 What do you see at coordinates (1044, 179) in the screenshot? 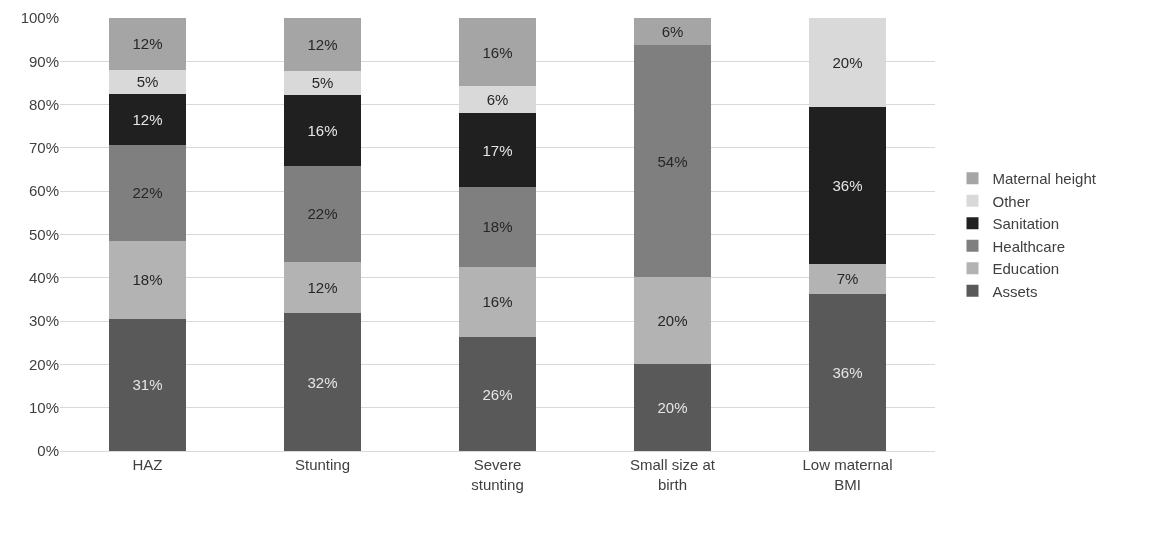
I see `legend-label: Maternal height` at bounding box center [1044, 179].